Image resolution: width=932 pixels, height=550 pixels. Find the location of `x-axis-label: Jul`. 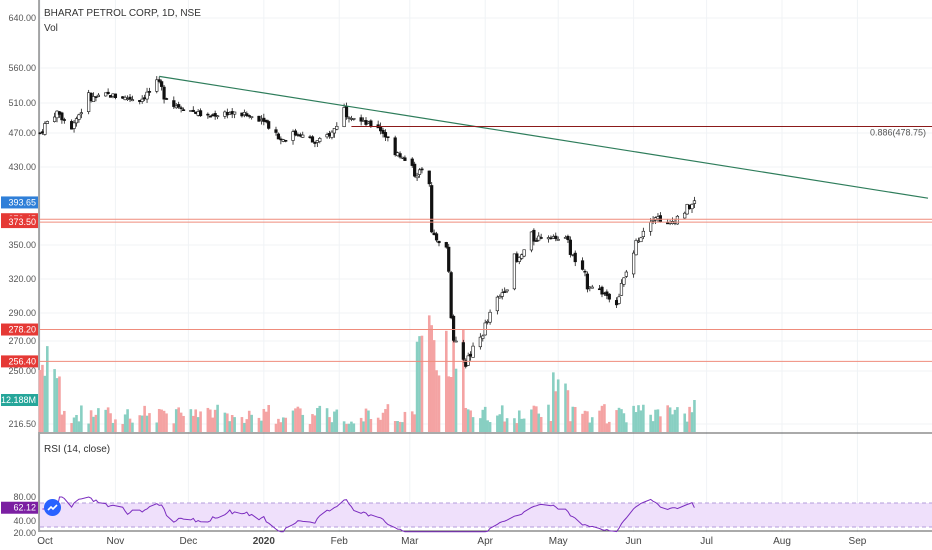

x-axis-label: Jul is located at coordinates (706, 541).